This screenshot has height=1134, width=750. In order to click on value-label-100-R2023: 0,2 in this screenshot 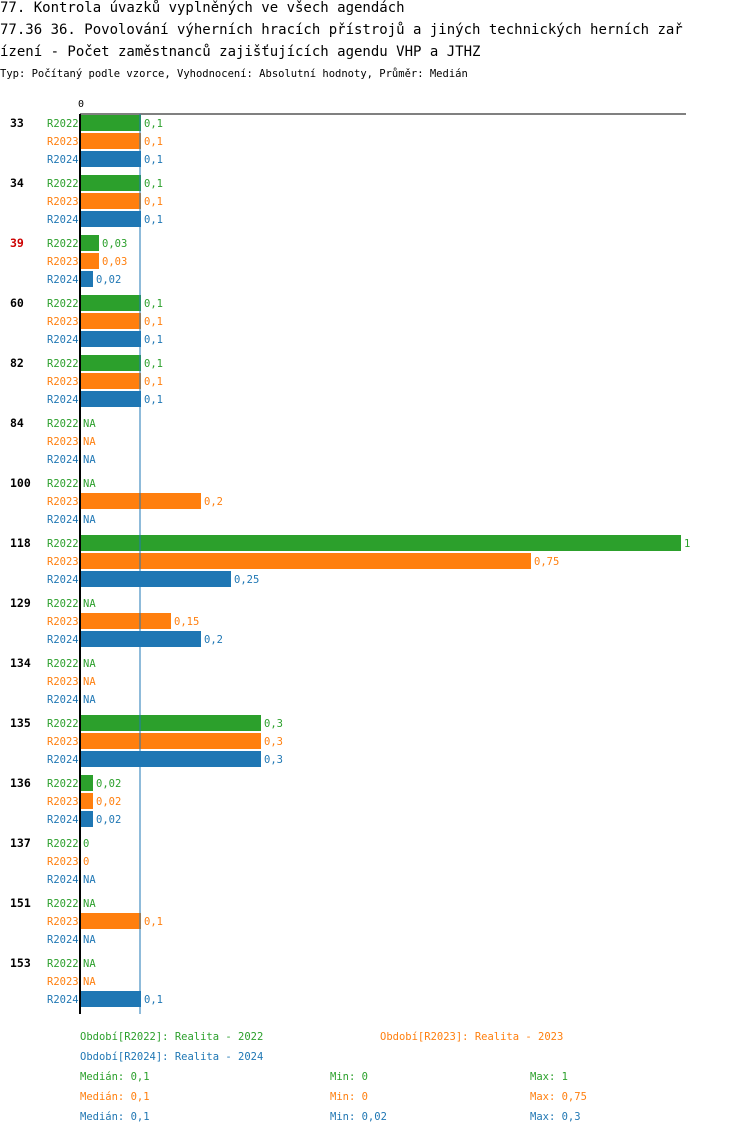, I will do `click(213, 502)`.